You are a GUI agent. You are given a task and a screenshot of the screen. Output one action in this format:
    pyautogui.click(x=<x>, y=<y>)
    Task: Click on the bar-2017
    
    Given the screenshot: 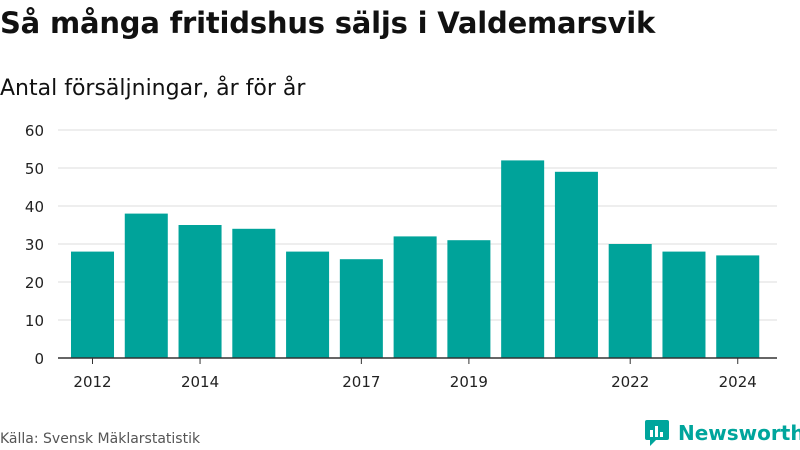 What is the action you would take?
    pyautogui.click(x=361, y=308)
    